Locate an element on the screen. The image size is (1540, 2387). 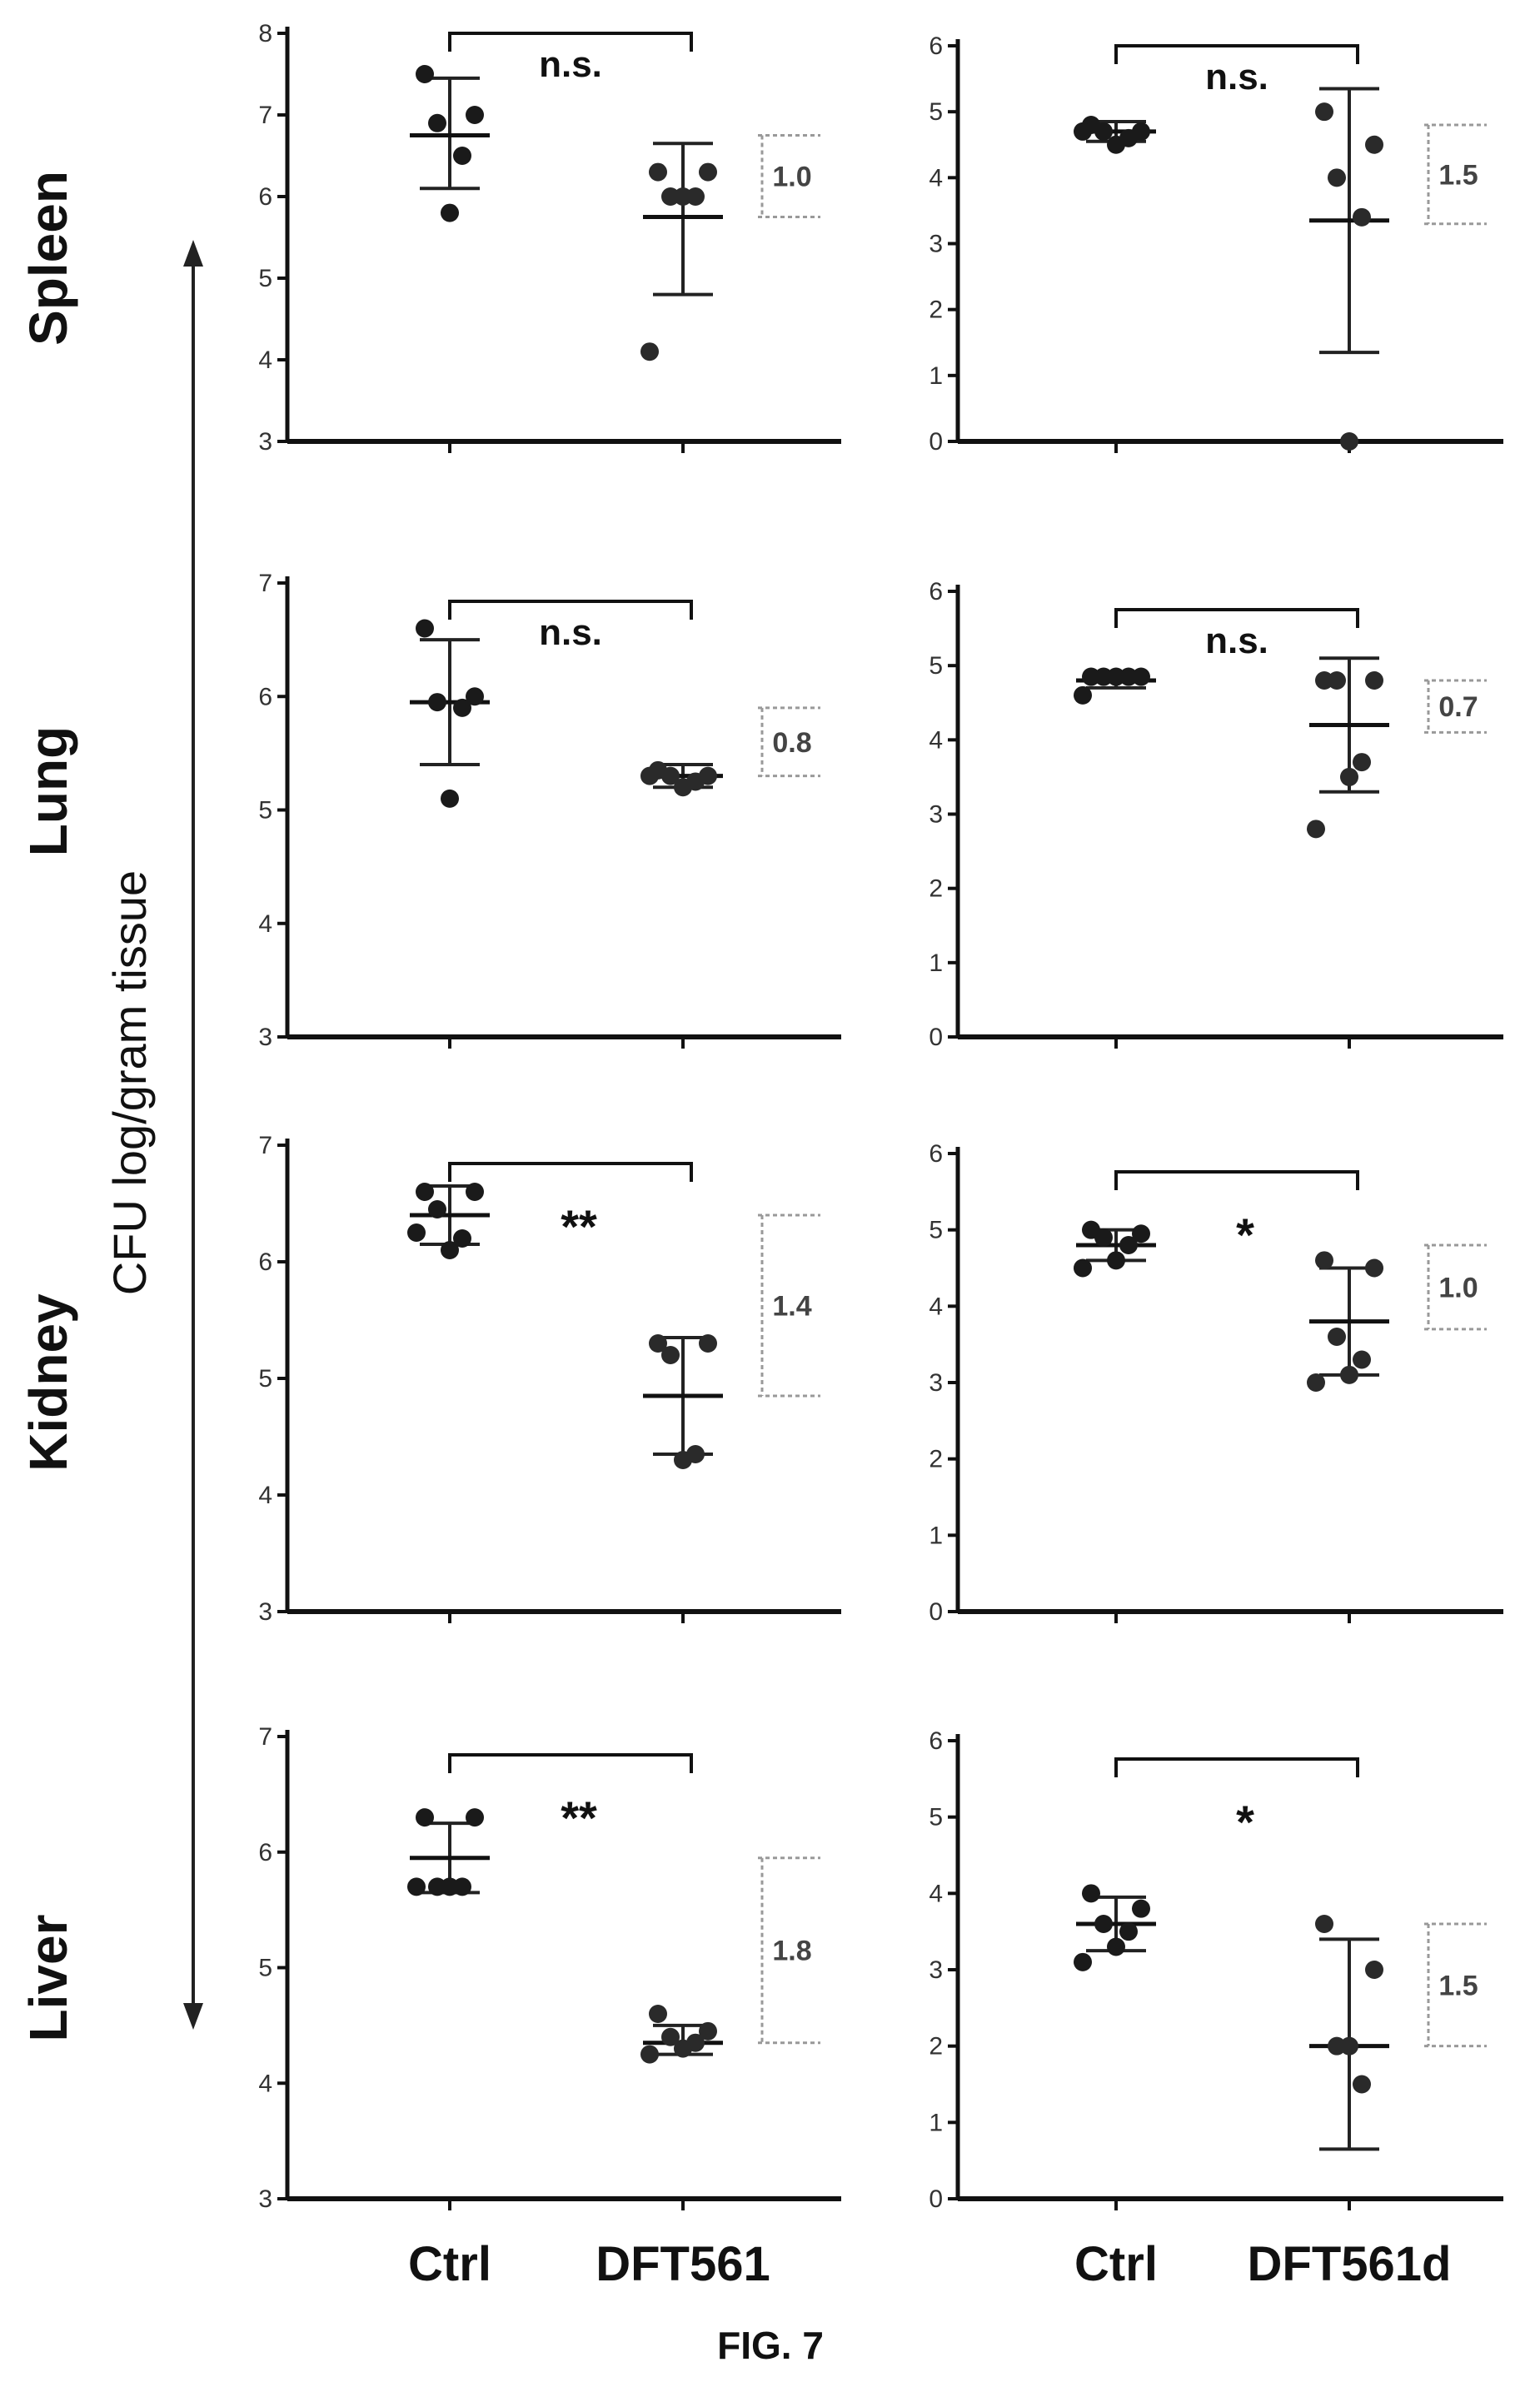
organ-label-kidney: Kidney is located at coordinates (48, 1382).